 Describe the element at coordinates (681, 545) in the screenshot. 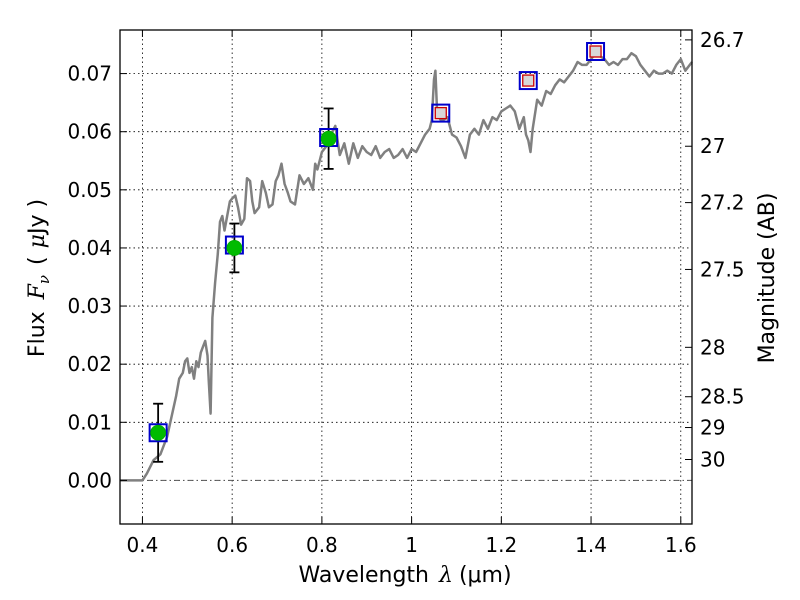

I see `x-tick-label: 1.6` at that location.